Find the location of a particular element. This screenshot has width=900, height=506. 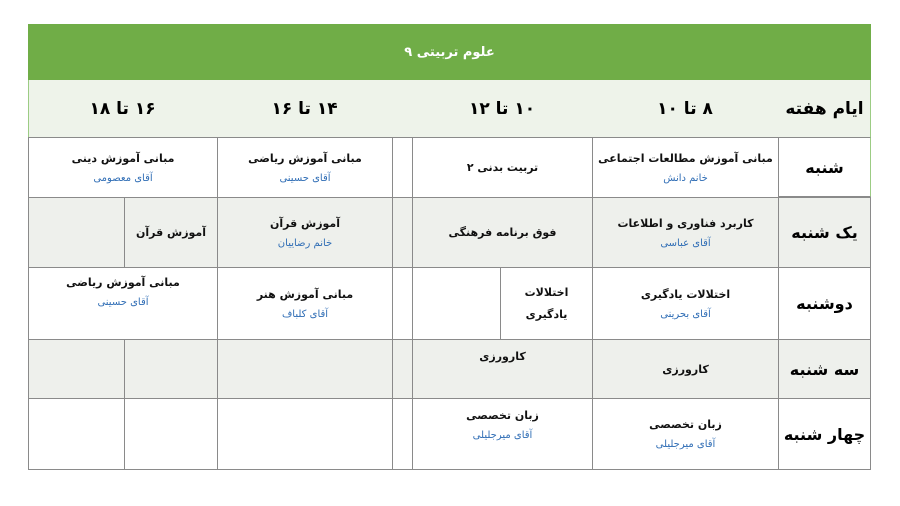

teacher: خانم رضاییان is located at coordinates (305, 243).